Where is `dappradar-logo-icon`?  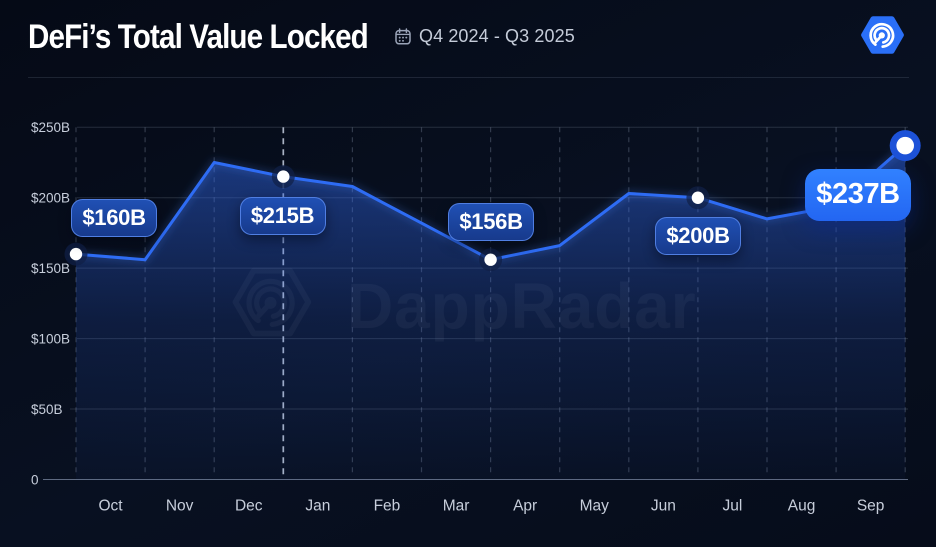 dappradar-logo-icon is located at coordinates (882, 35).